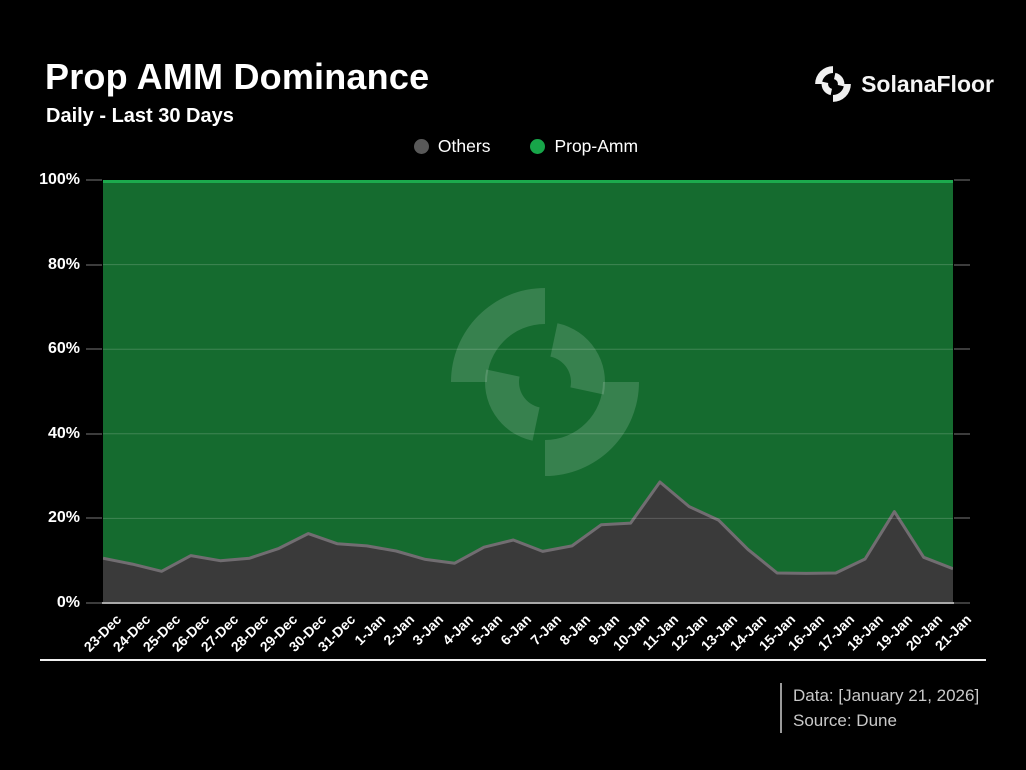  Describe the element at coordinates (528, 527) in the screenshot. I see `others-boundary-line` at that location.